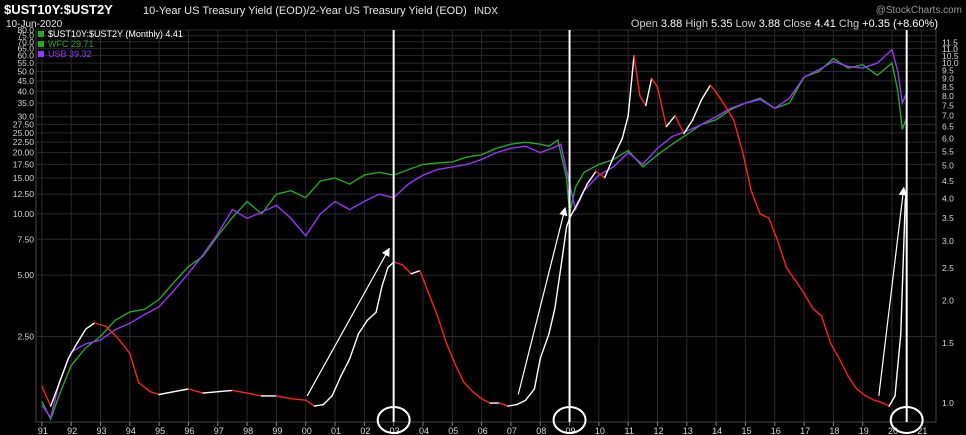  I want to click on legend-swatch, so click(41, 34).